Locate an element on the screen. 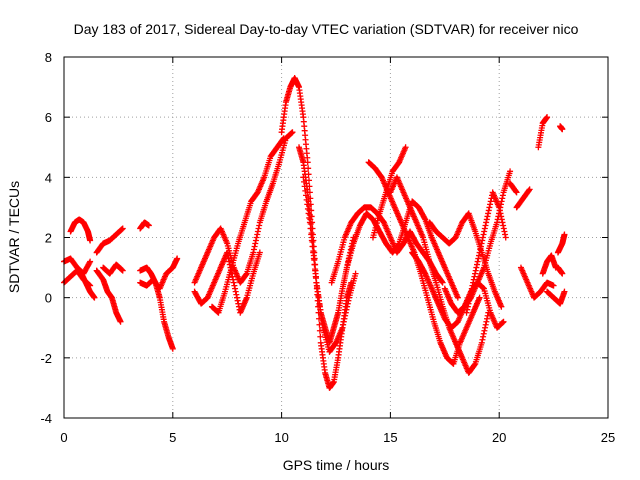 The width and height of the screenshot is (640, 480). y-tick-label: 2 is located at coordinates (48, 238).